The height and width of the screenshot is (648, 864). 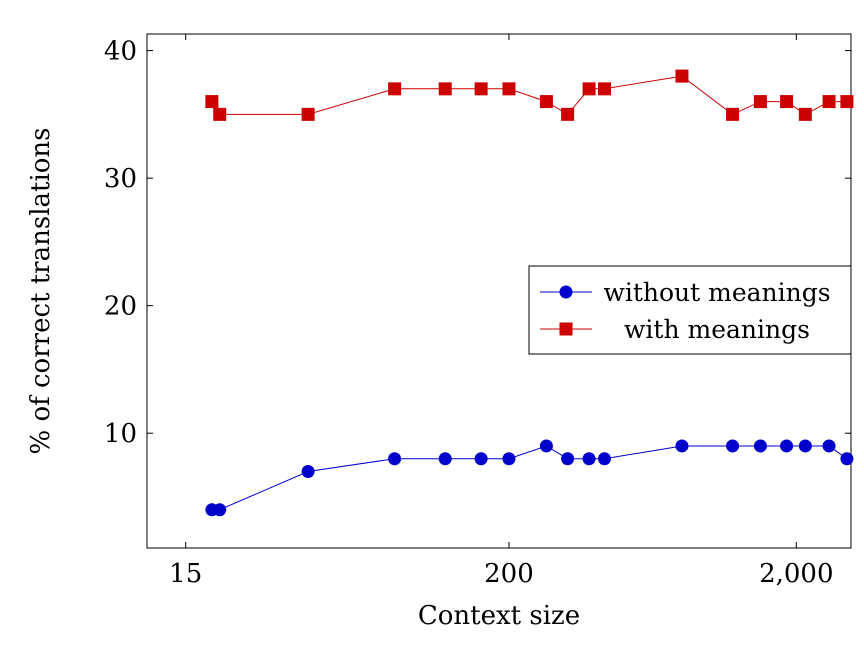 What do you see at coordinates (717, 329) in the screenshot?
I see `legend-label-with-meanings: with meanings` at bounding box center [717, 329].